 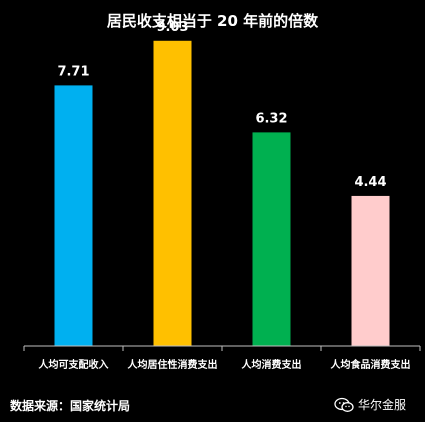 I want to click on value-label: 4.44, so click(x=370, y=182).